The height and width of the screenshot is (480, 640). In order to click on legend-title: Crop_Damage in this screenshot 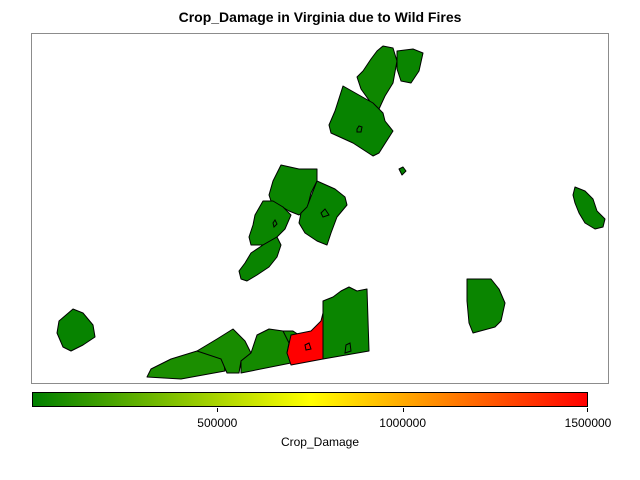, I will do `click(320, 442)`.